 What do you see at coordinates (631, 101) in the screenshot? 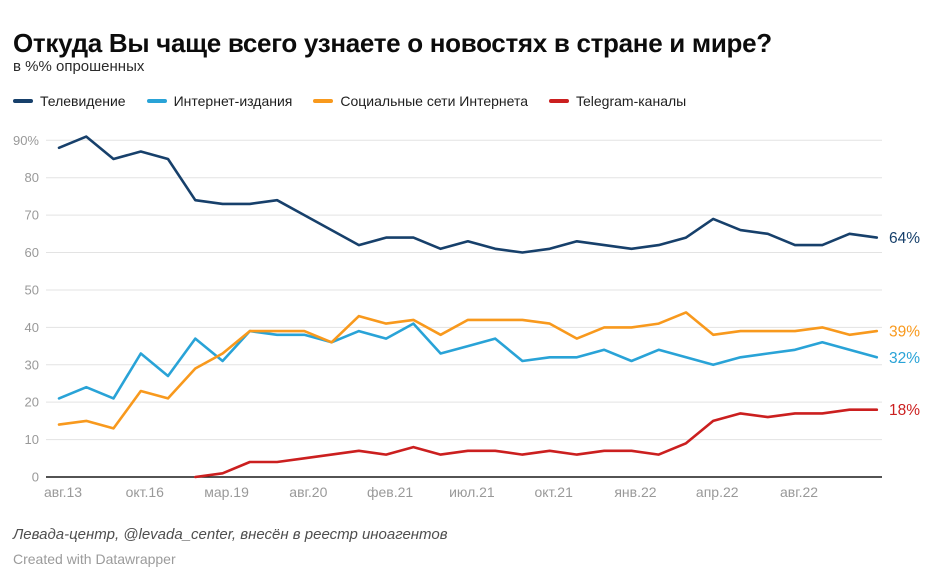
I see `legend-label: Telegram-каналы` at bounding box center [631, 101].